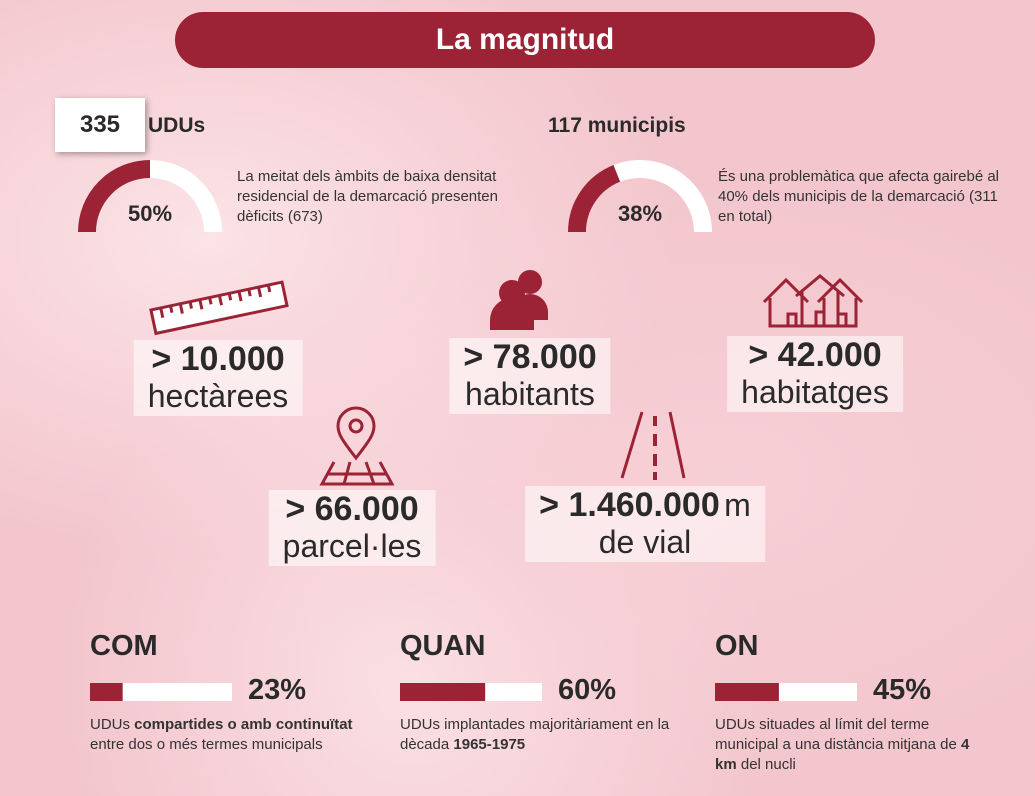  What do you see at coordinates (902, 690) in the screenshot?
I see `bar-value: 45%` at bounding box center [902, 690].